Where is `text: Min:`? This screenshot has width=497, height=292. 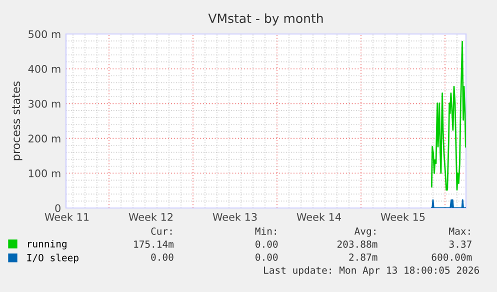
text: Min: is located at coordinates (265, 231).